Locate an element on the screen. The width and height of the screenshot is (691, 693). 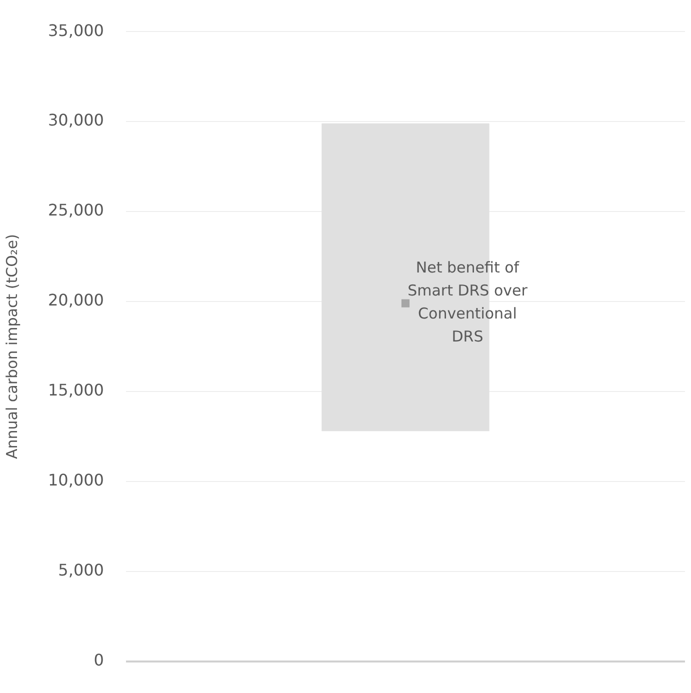
y-tick-label: 10,000 is located at coordinates (76, 480).